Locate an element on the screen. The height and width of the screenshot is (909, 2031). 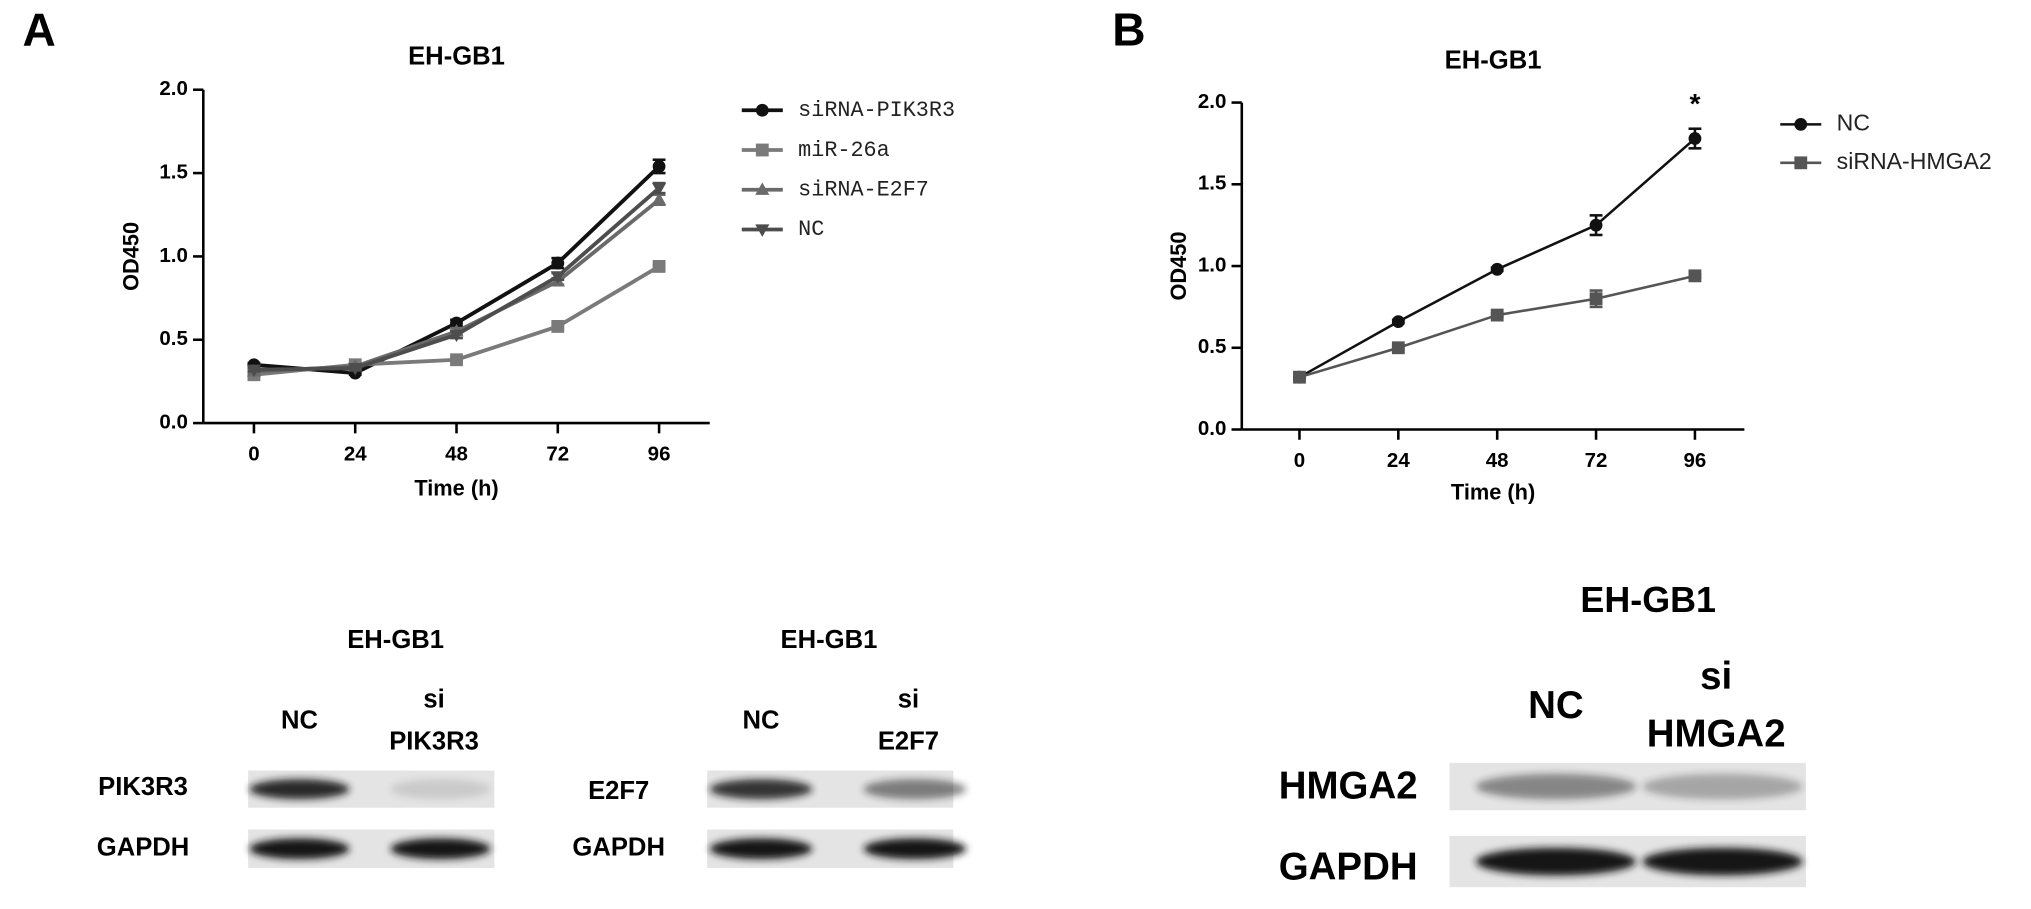
legend-label: miR-26a is located at coordinates (844, 150).